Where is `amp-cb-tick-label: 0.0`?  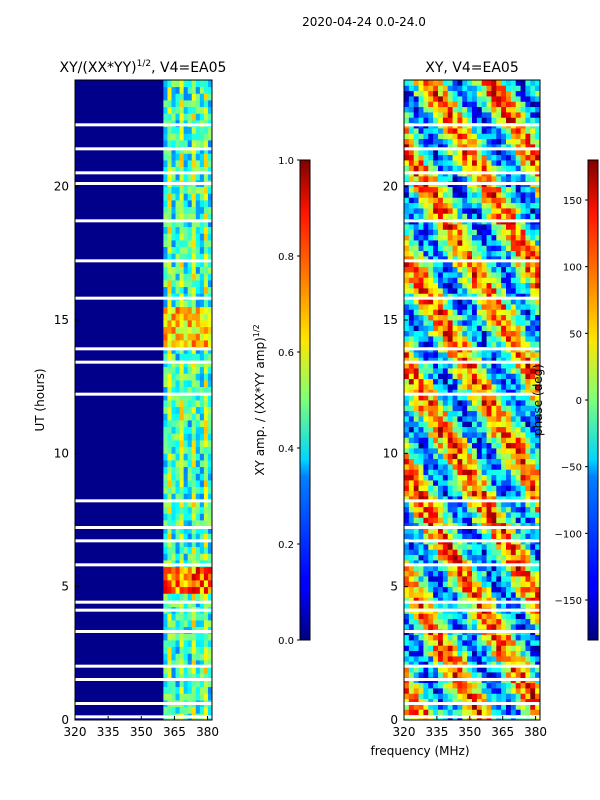 amp-cb-tick-label: 0.0 is located at coordinates (286, 641).